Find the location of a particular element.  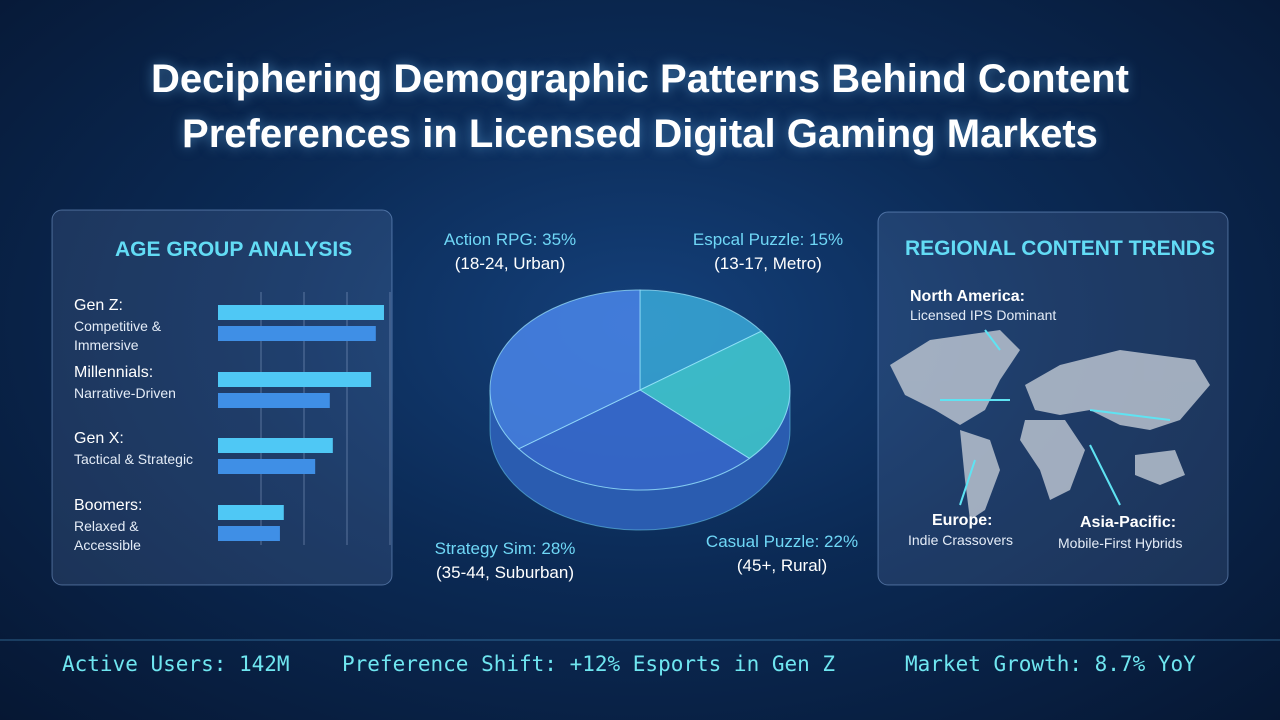

region-name: North America: is located at coordinates (967, 296).